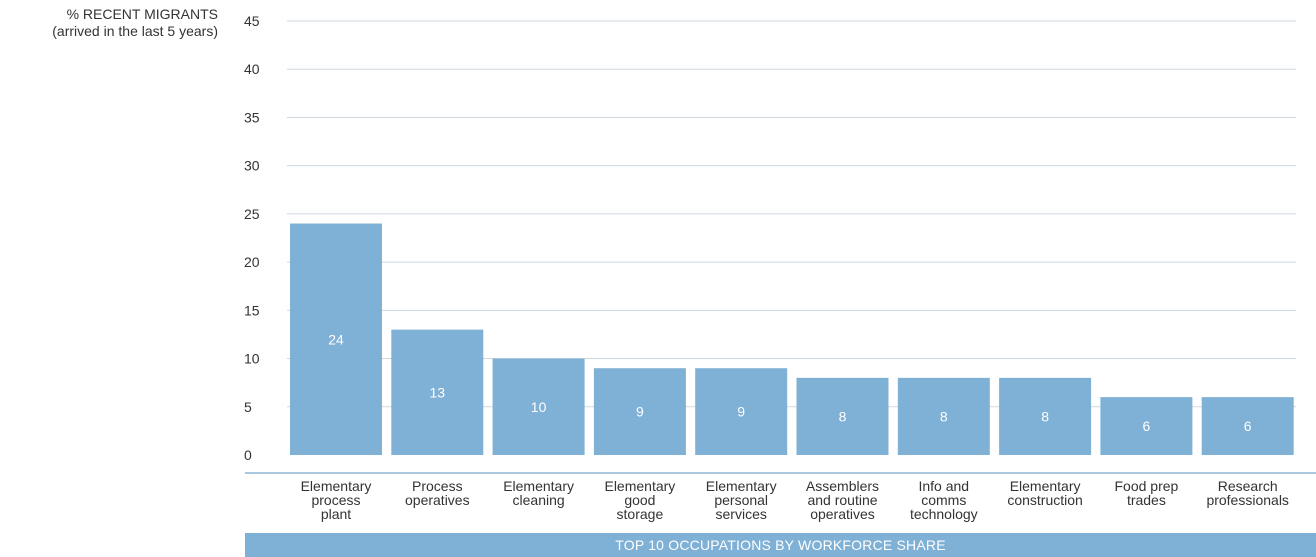  I want to click on y-axis-title-main: % RECENT MIGRANTS, so click(142, 14).